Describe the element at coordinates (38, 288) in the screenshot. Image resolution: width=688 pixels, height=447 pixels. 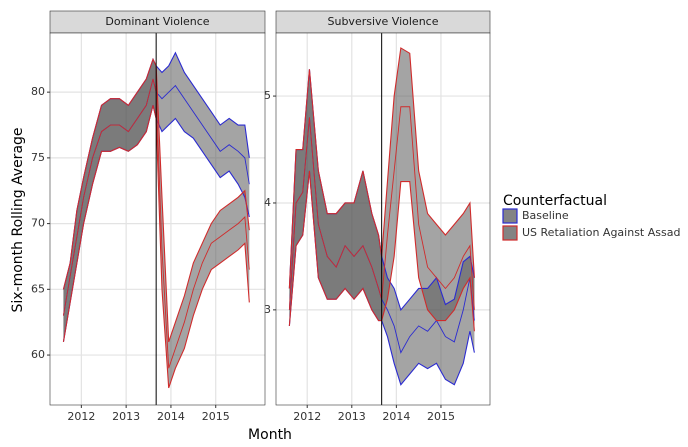
I see `y-tick-label: 65` at that location.